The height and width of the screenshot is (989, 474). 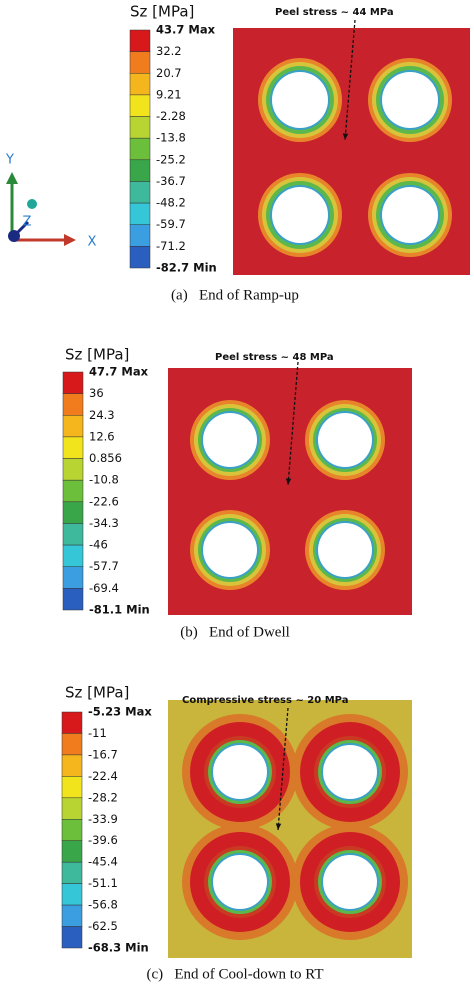 I want to click on legend-label: -2.28, so click(x=171, y=116).